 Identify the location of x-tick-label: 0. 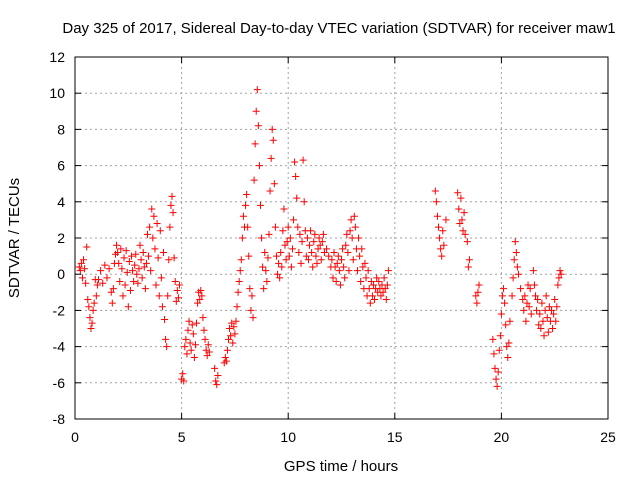
(75, 437).